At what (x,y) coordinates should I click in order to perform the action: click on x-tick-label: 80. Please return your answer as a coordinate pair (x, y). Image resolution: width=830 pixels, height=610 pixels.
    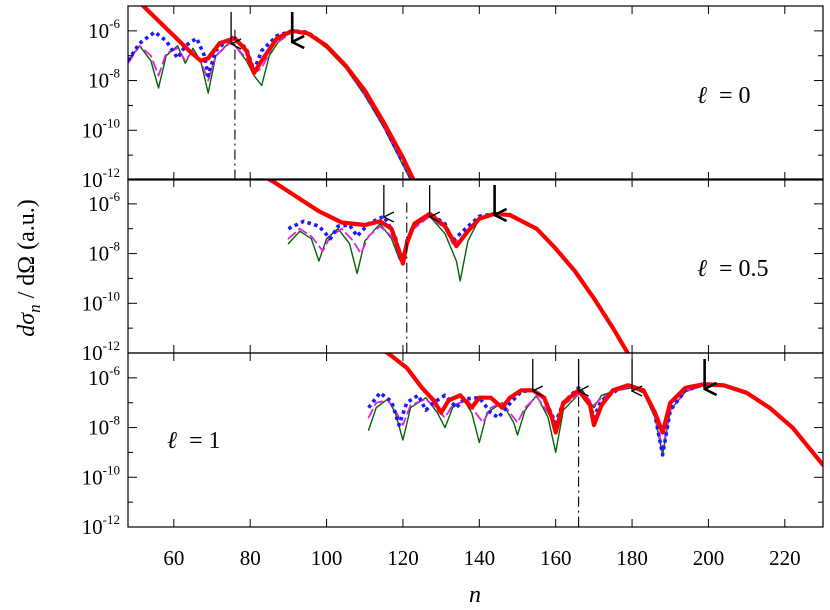
    Looking at the image, I should click on (250, 558).